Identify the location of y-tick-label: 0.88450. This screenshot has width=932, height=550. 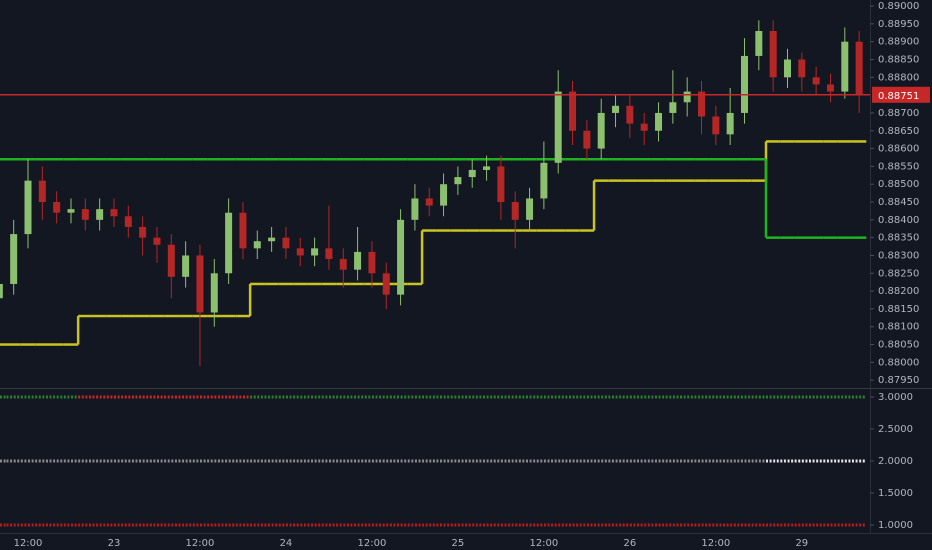
(898, 202).